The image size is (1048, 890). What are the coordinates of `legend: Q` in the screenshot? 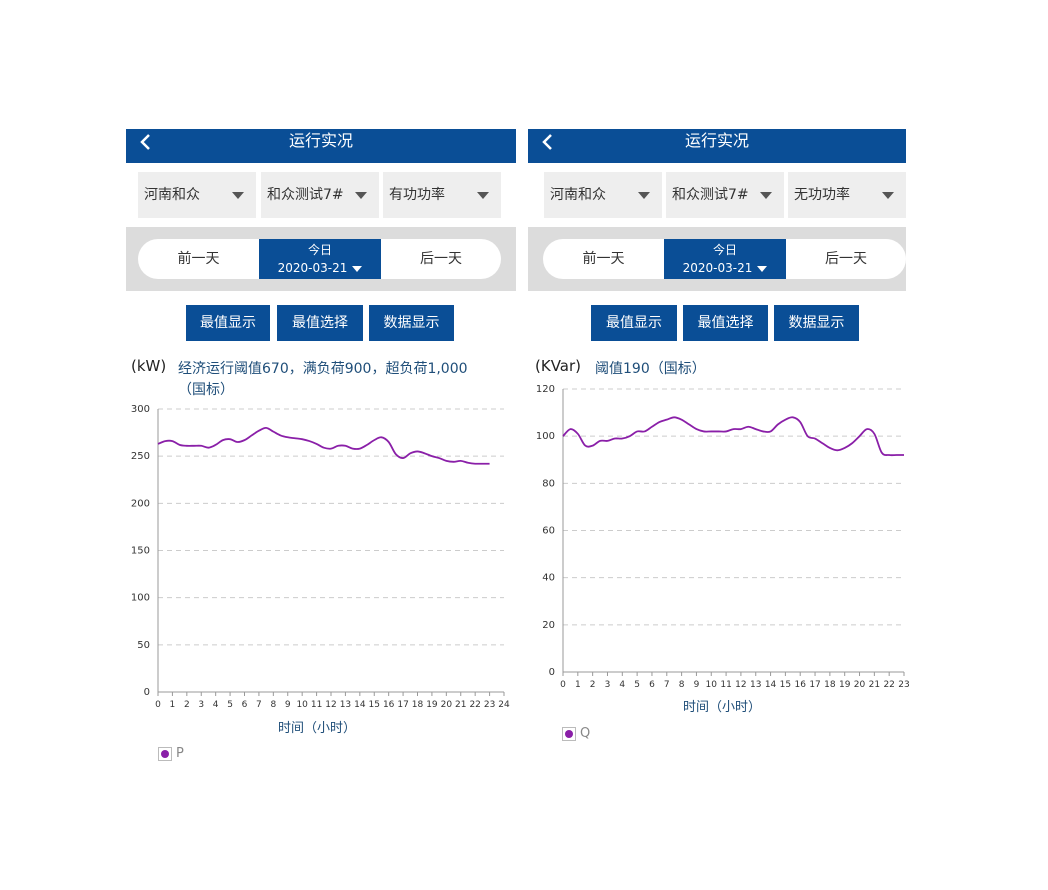 It's located at (576, 733).